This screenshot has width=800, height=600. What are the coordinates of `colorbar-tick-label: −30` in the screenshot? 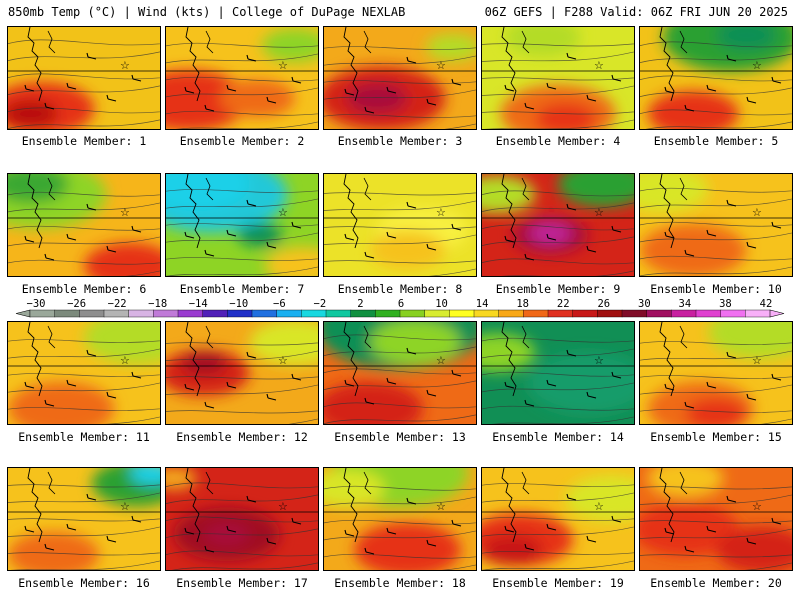 It's located at (36, 304).